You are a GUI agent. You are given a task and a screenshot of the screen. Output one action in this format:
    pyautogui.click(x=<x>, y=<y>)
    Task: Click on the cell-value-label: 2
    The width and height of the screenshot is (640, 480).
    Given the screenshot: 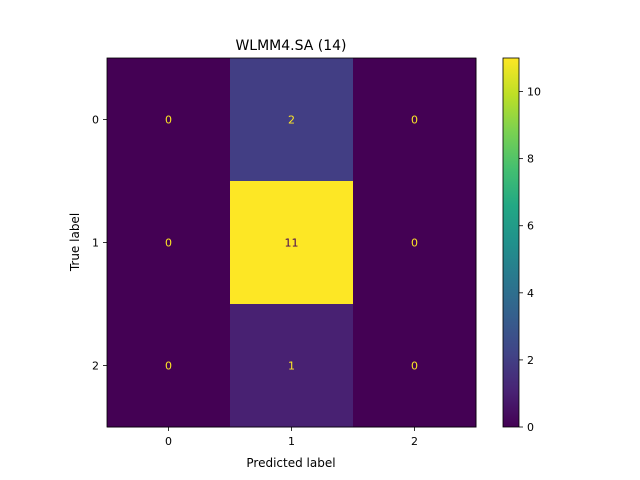 What is the action you would take?
    pyautogui.click(x=291, y=120)
    